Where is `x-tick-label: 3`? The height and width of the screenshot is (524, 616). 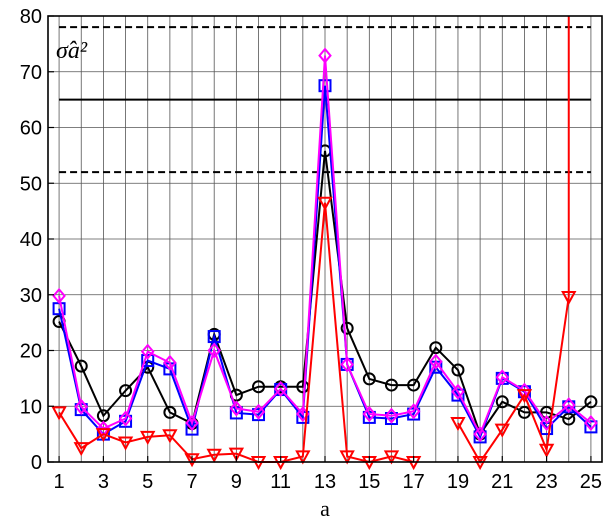
x-tick-label: 3 is located at coordinates (103, 482).